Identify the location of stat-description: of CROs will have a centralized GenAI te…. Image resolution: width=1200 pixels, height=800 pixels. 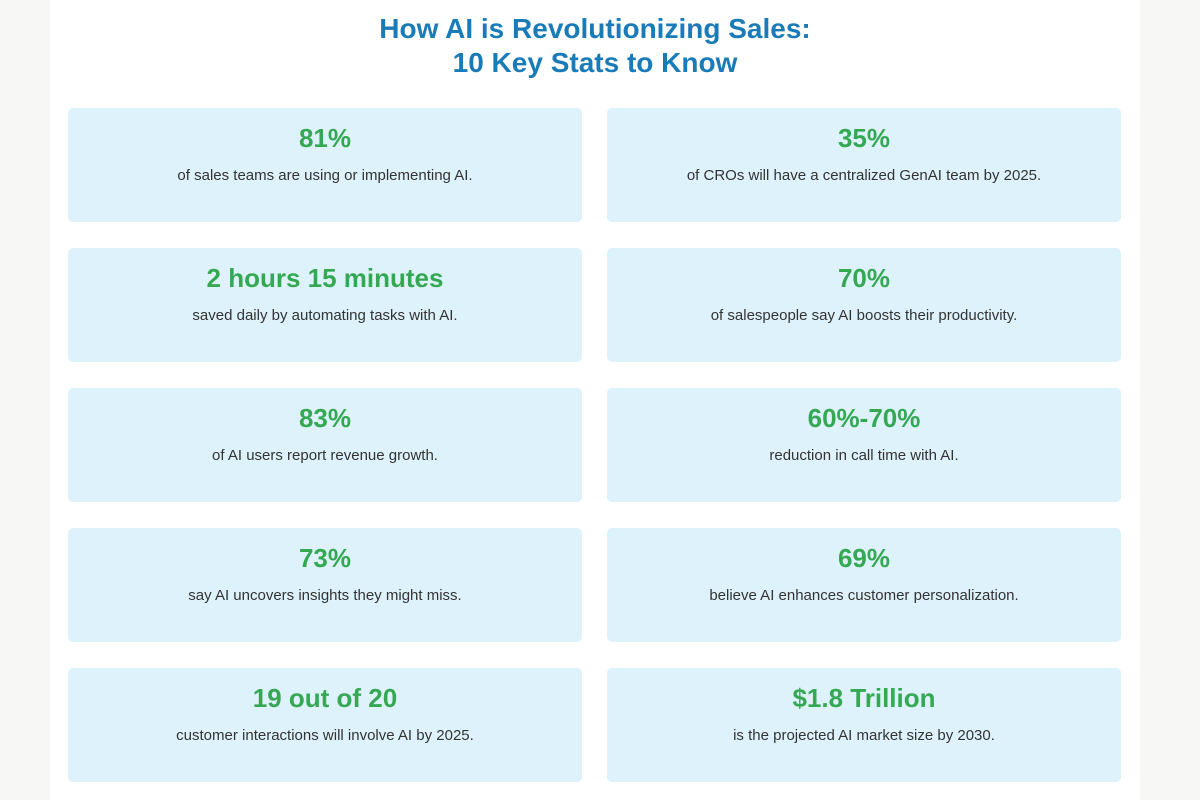
(864, 175).